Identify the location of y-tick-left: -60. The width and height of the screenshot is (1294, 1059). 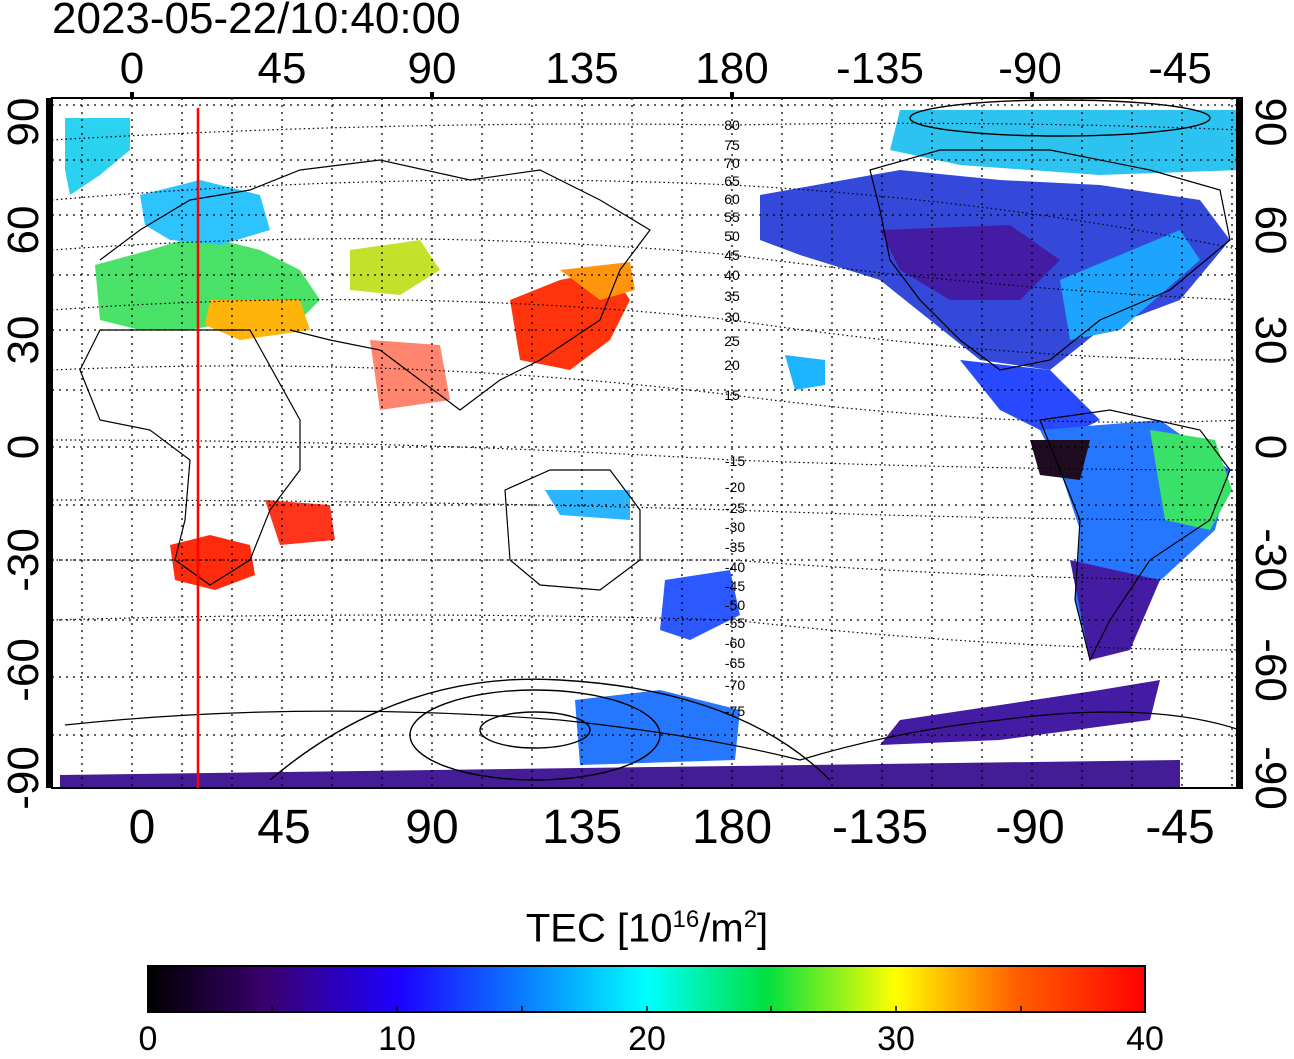
(24, 670).